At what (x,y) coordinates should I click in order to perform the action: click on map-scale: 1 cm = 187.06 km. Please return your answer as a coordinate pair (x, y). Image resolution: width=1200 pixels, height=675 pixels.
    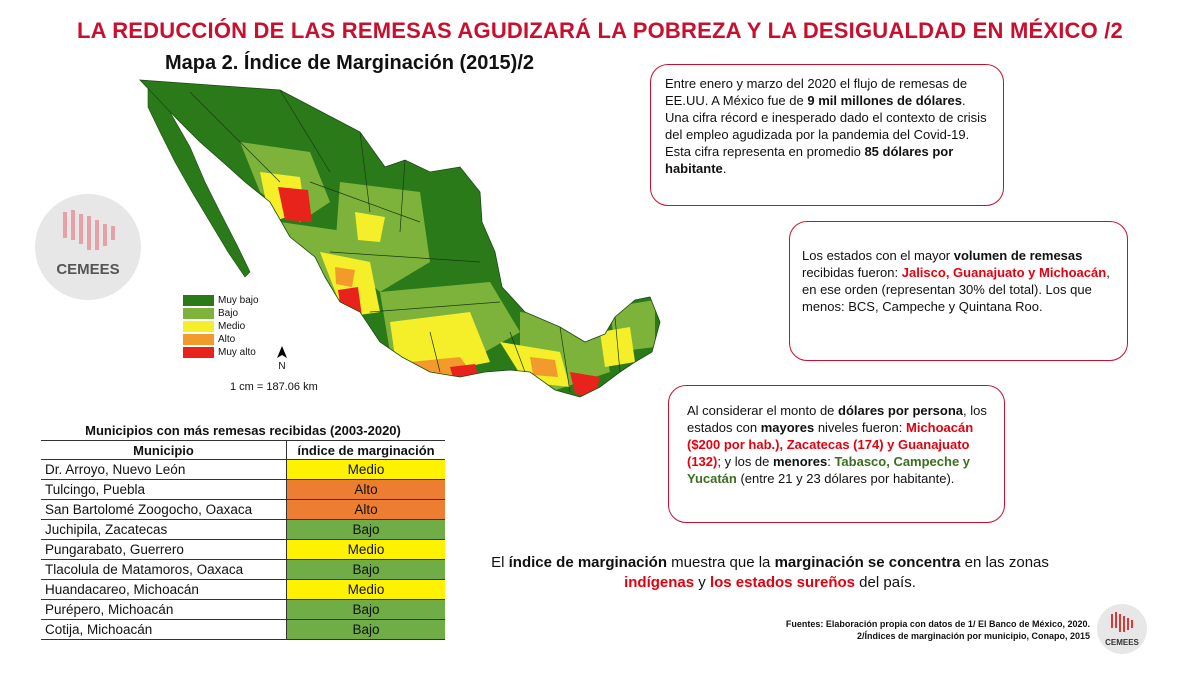
    Looking at the image, I should click on (274, 387).